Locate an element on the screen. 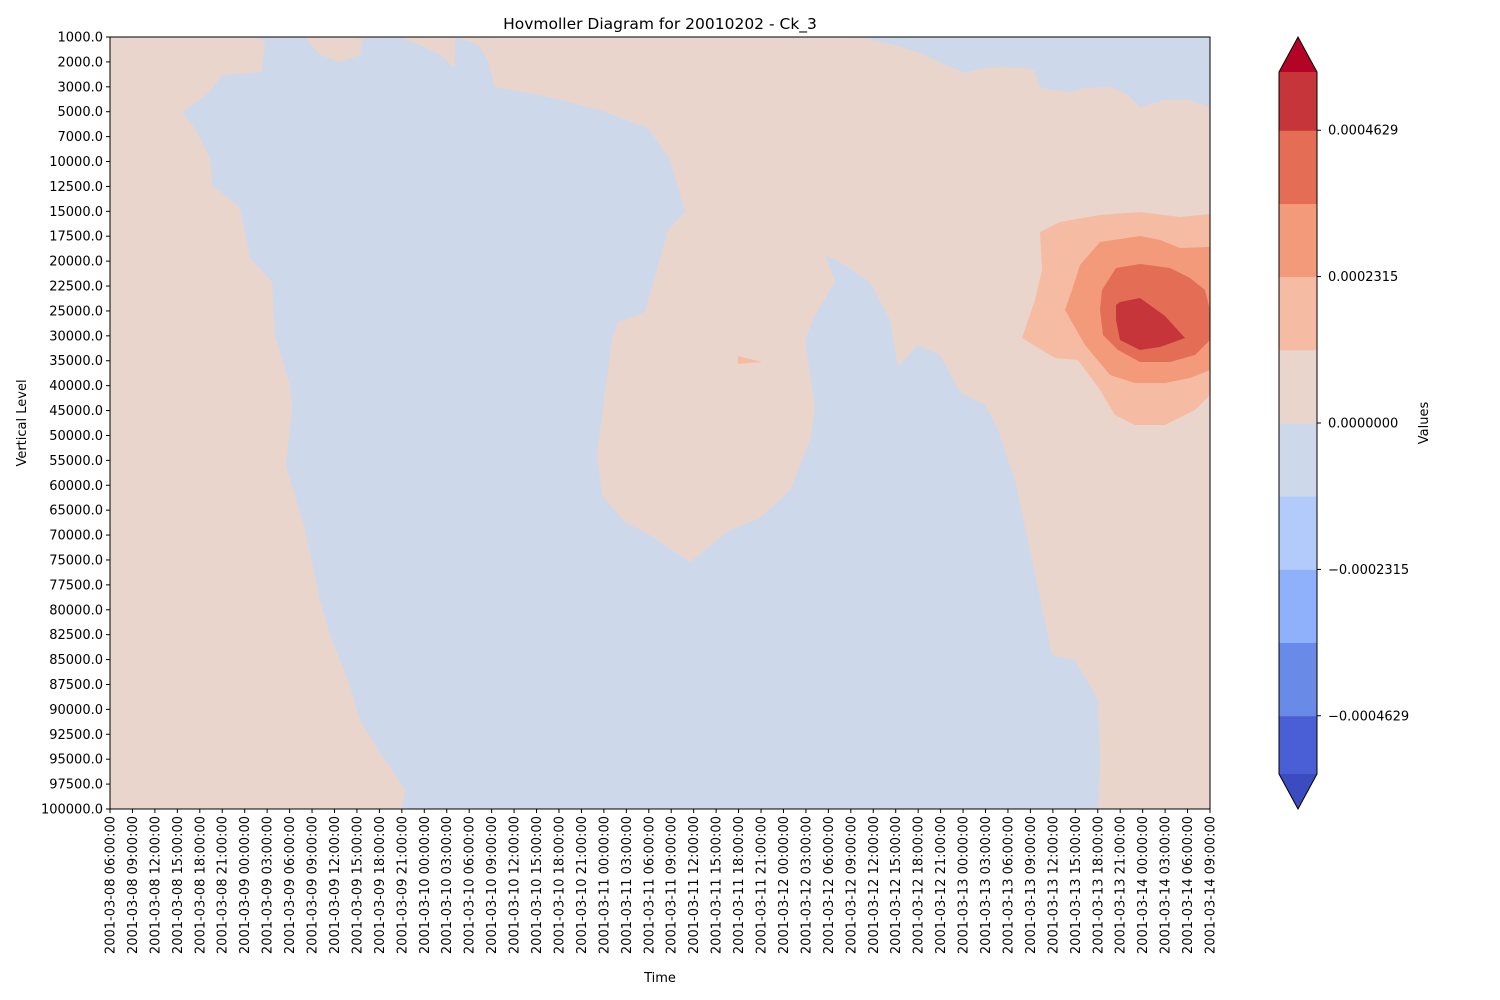  negative-band-upper-right is located at coordinates (1035, 72).